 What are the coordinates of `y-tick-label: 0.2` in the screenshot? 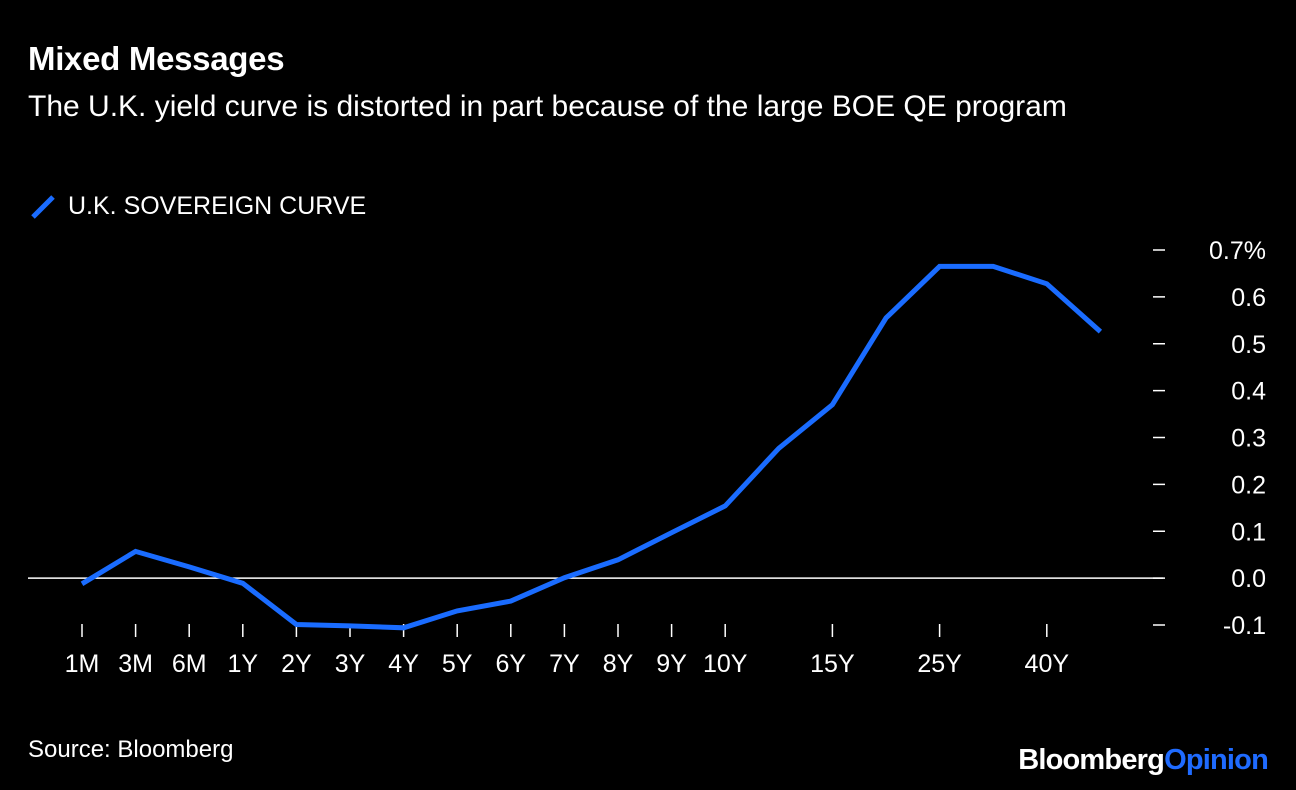 It's located at (1248, 485).